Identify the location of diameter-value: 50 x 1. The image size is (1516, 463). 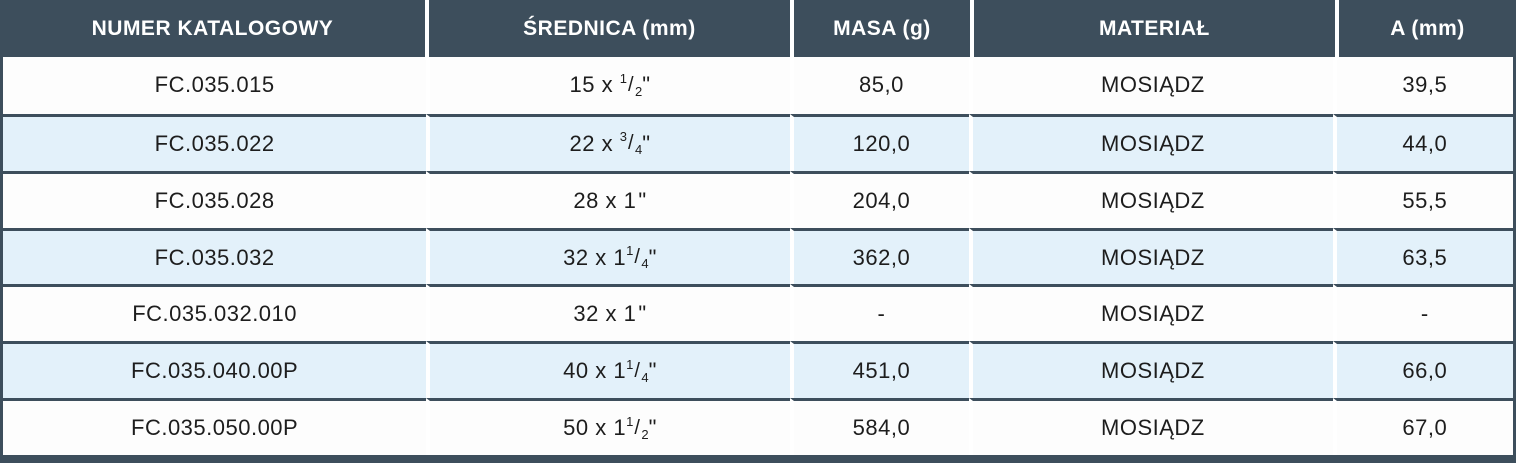
(595, 428).